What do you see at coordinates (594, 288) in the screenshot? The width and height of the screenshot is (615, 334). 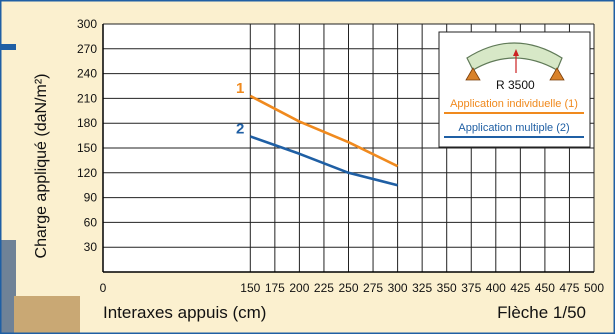 I see `x-tick-label: 500` at bounding box center [594, 288].